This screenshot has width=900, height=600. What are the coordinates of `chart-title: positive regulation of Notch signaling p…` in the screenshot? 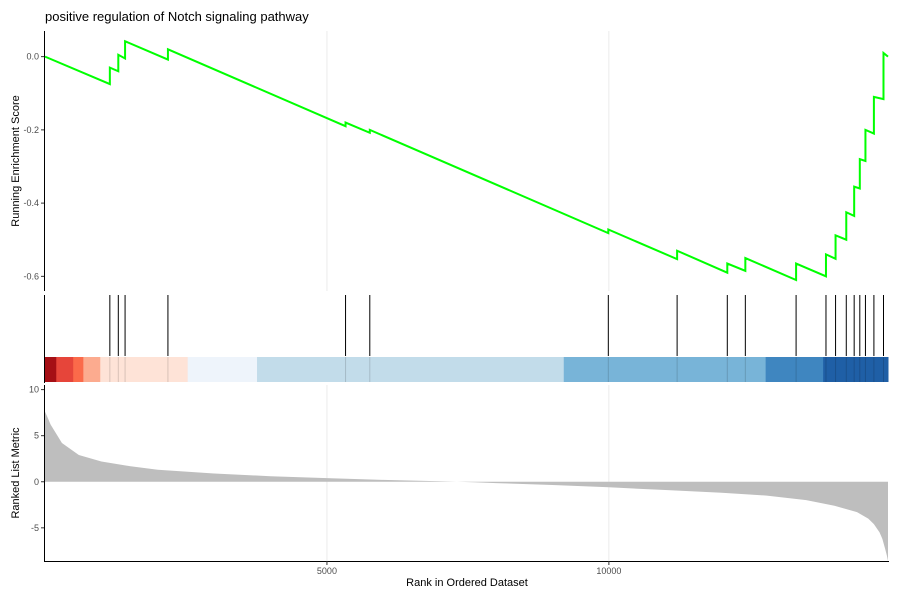 It's located at (177, 16).